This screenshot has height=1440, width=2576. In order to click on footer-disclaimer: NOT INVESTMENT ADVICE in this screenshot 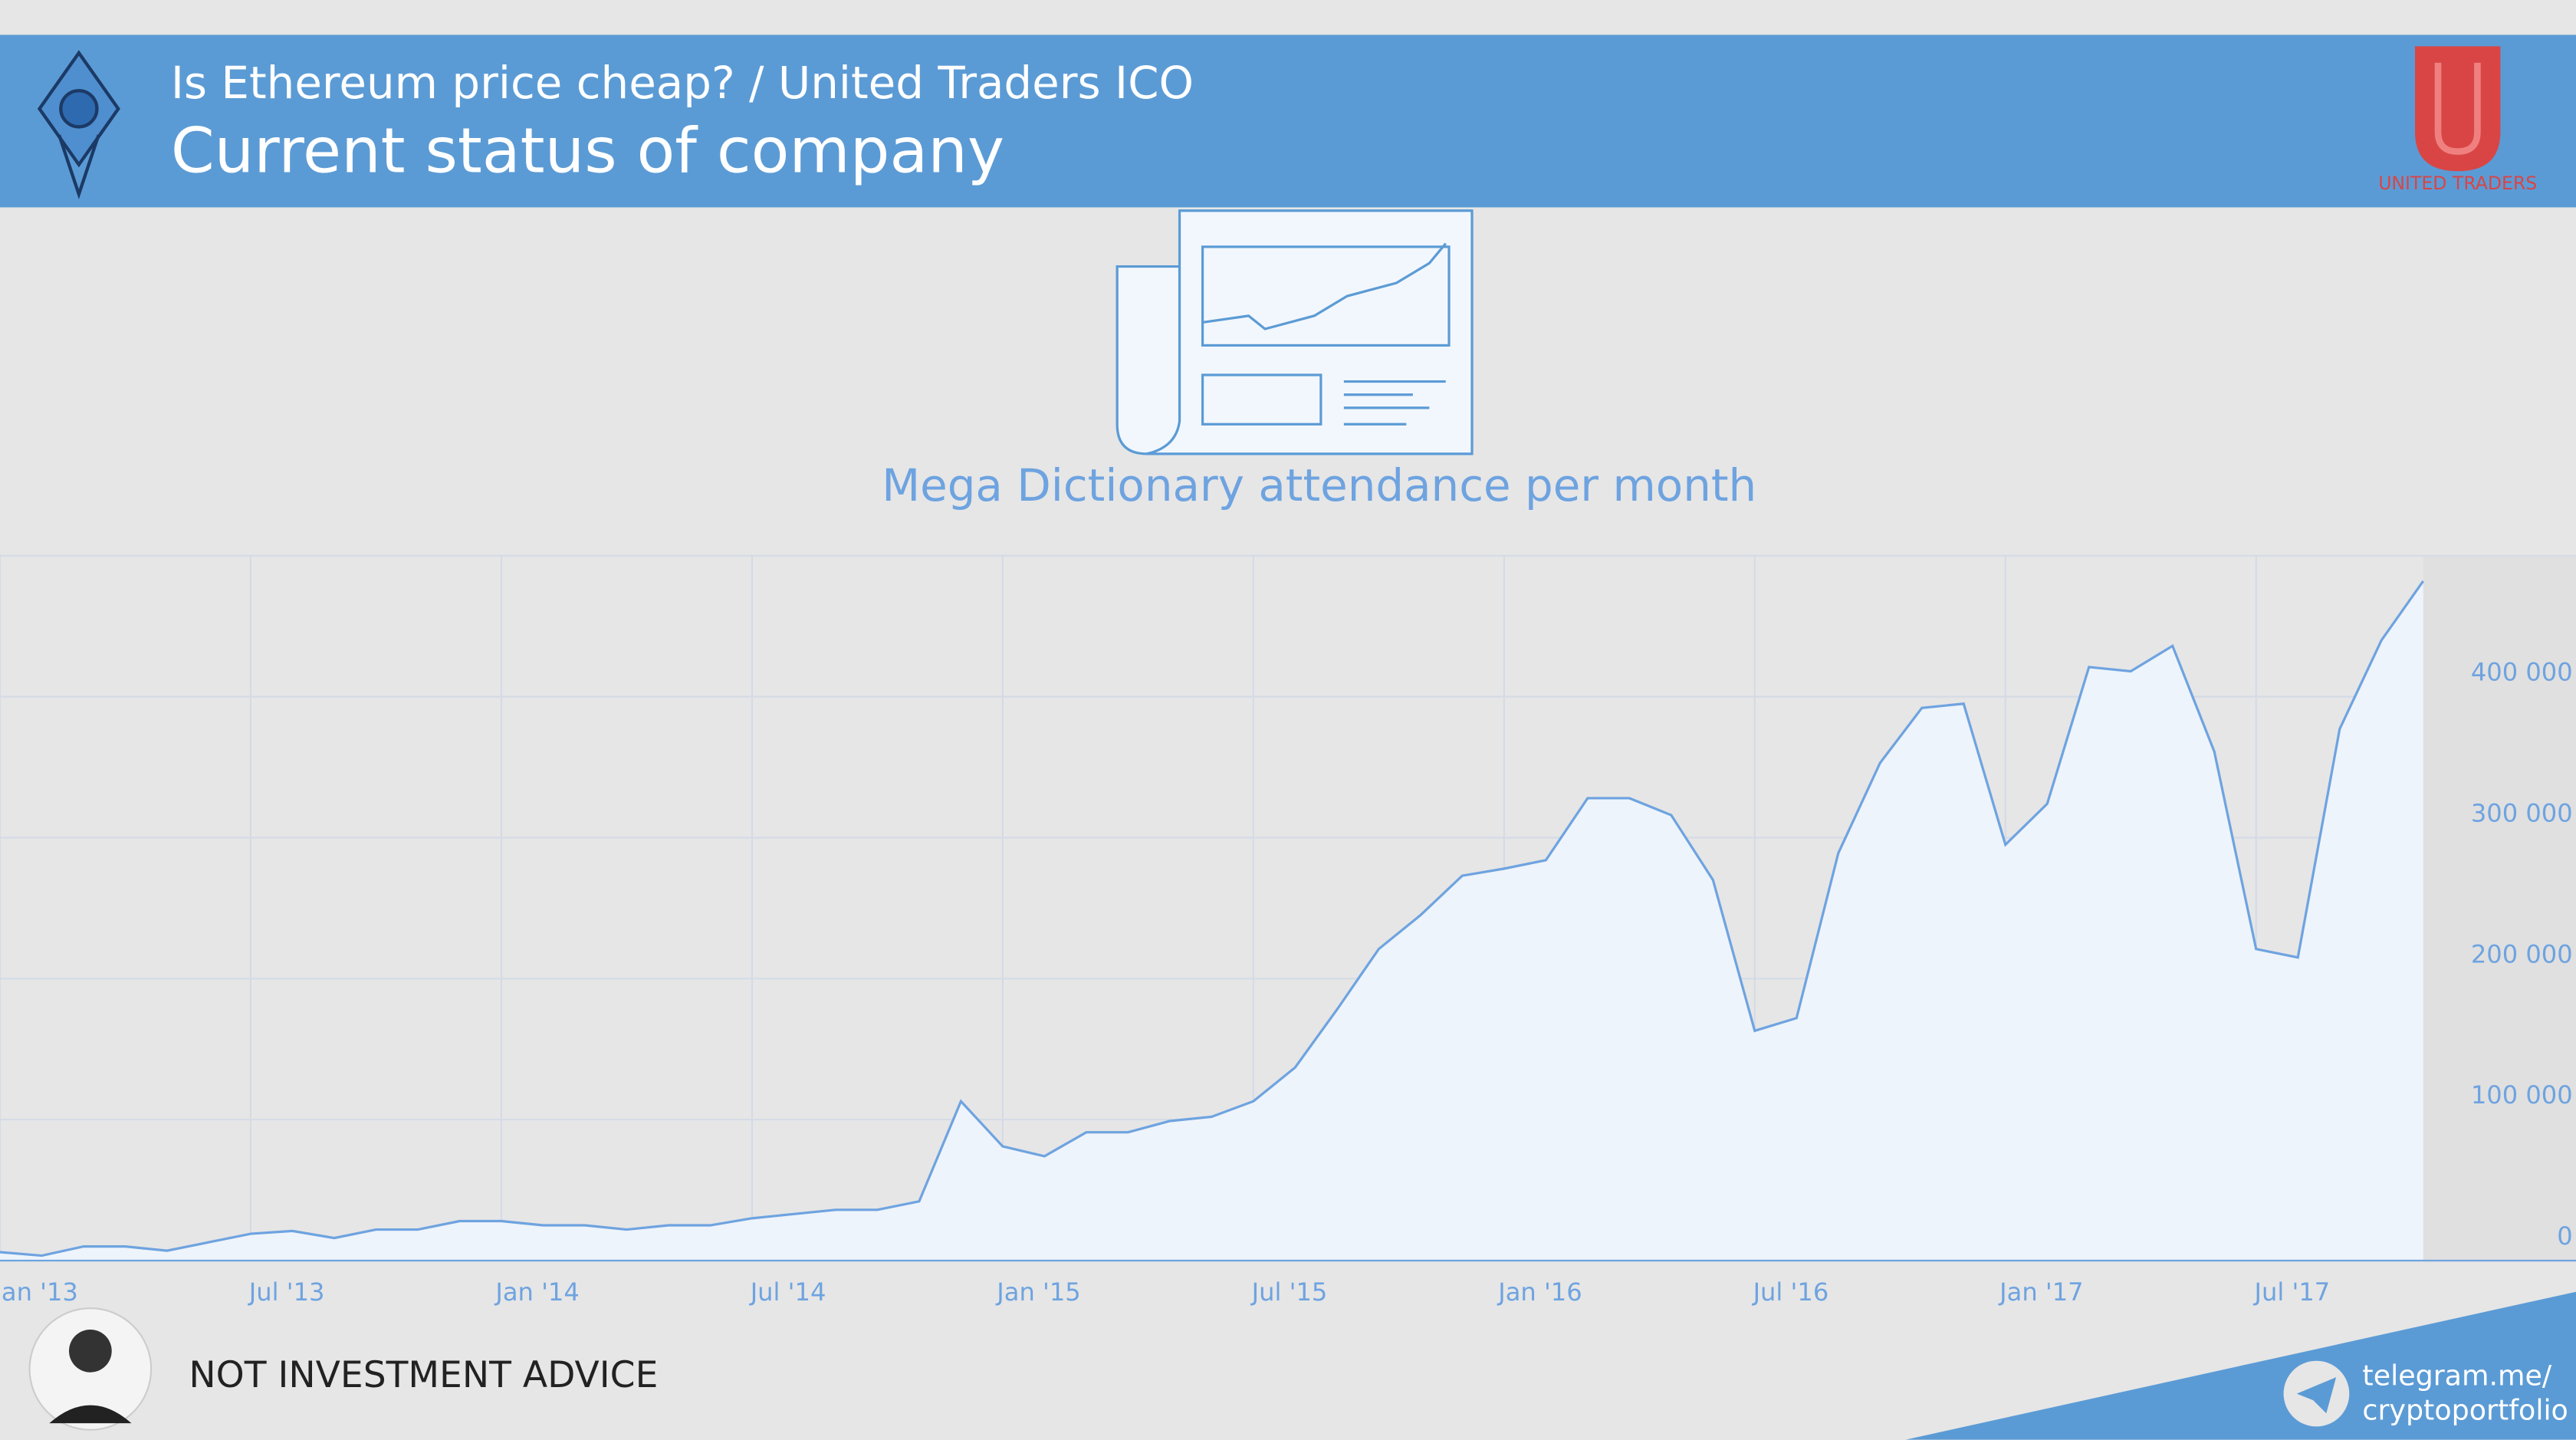, I will do `click(424, 1375)`.